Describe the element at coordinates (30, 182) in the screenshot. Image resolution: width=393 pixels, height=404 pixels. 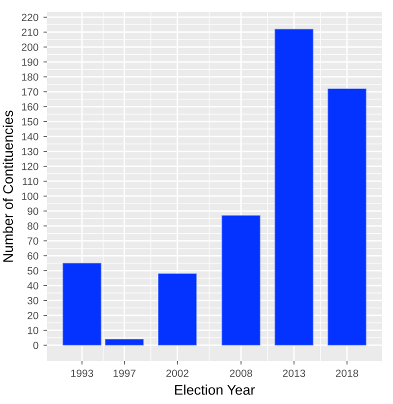
I see `y-tick-label: 110` at that location.